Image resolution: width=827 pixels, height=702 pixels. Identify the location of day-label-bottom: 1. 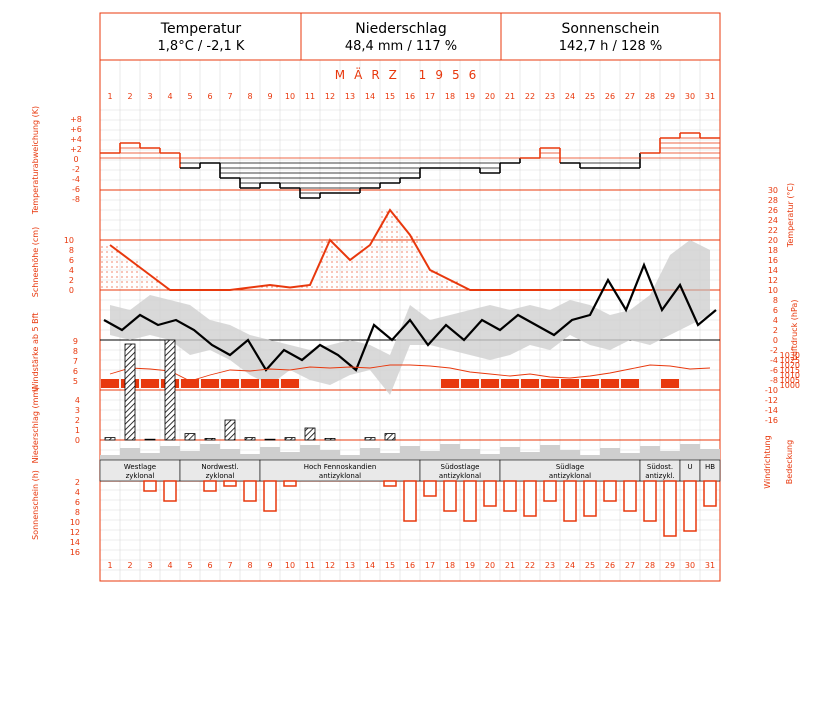
(109, 565).